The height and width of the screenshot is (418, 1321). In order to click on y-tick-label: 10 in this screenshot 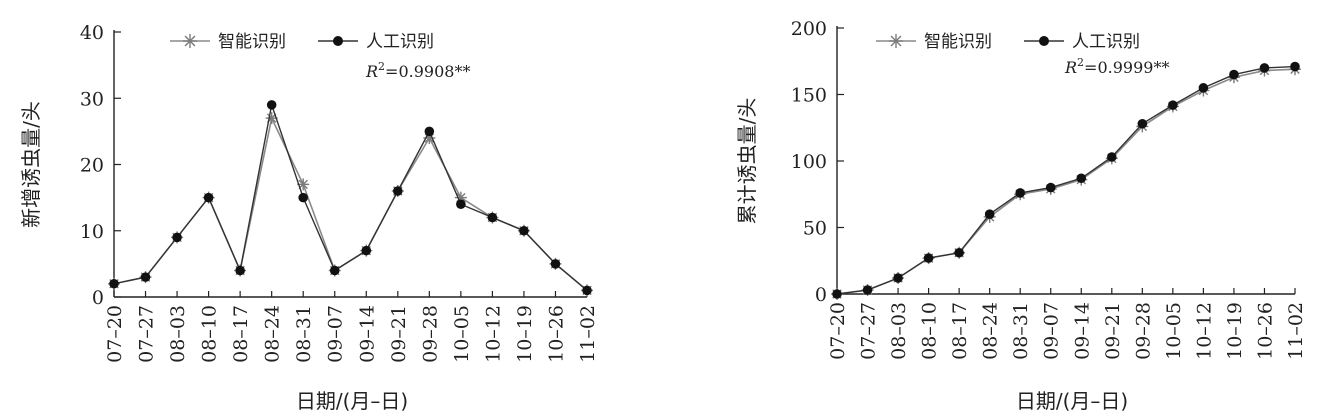, I will do `click(92, 232)`.